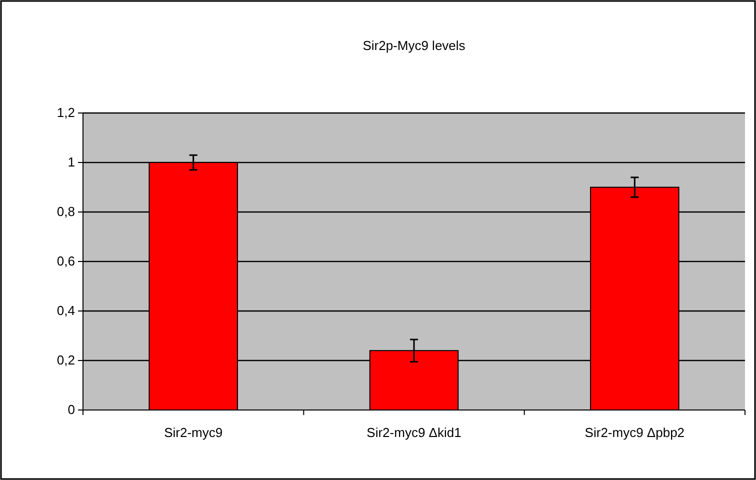 Image resolution: width=756 pixels, height=480 pixels. I want to click on chart-title: Sir2p-Myc9 levels, so click(414, 45).